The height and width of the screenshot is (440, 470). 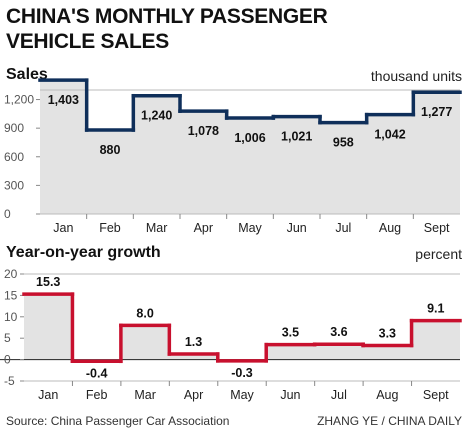 I want to click on data-label: 3.3, so click(x=387, y=333).